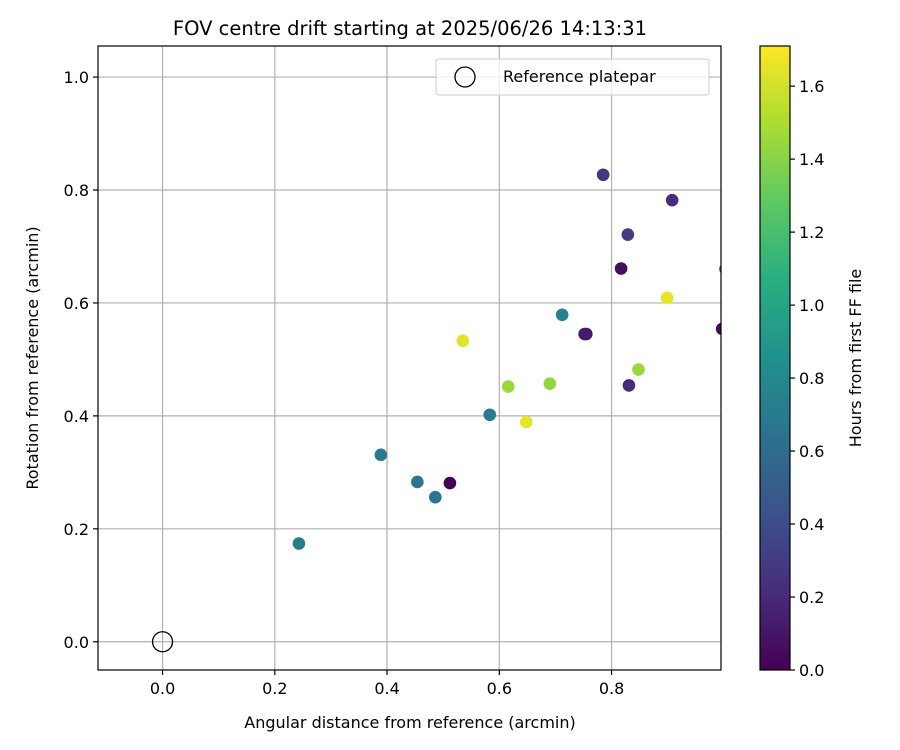 The width and height of the screenshot is (900, 750). Describe the element at coordinates (32, 357) in the screenshot. I see `y-axis-label: Rotation from reference (arcmin)` at that location.